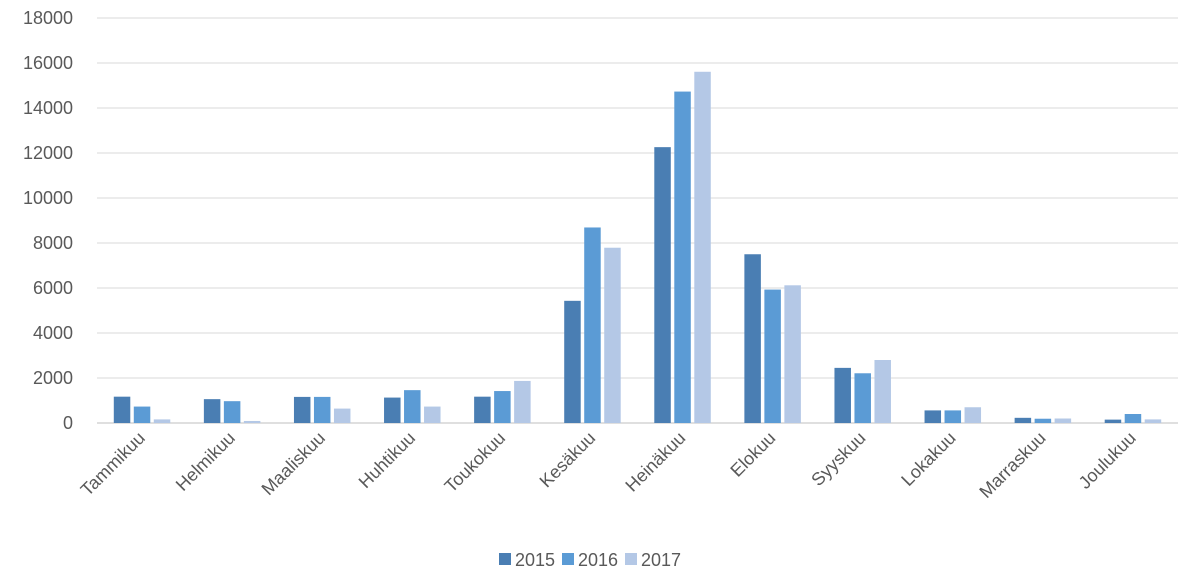  I want to click on x-tick-label: Heinäkuu, so click(655, 462).